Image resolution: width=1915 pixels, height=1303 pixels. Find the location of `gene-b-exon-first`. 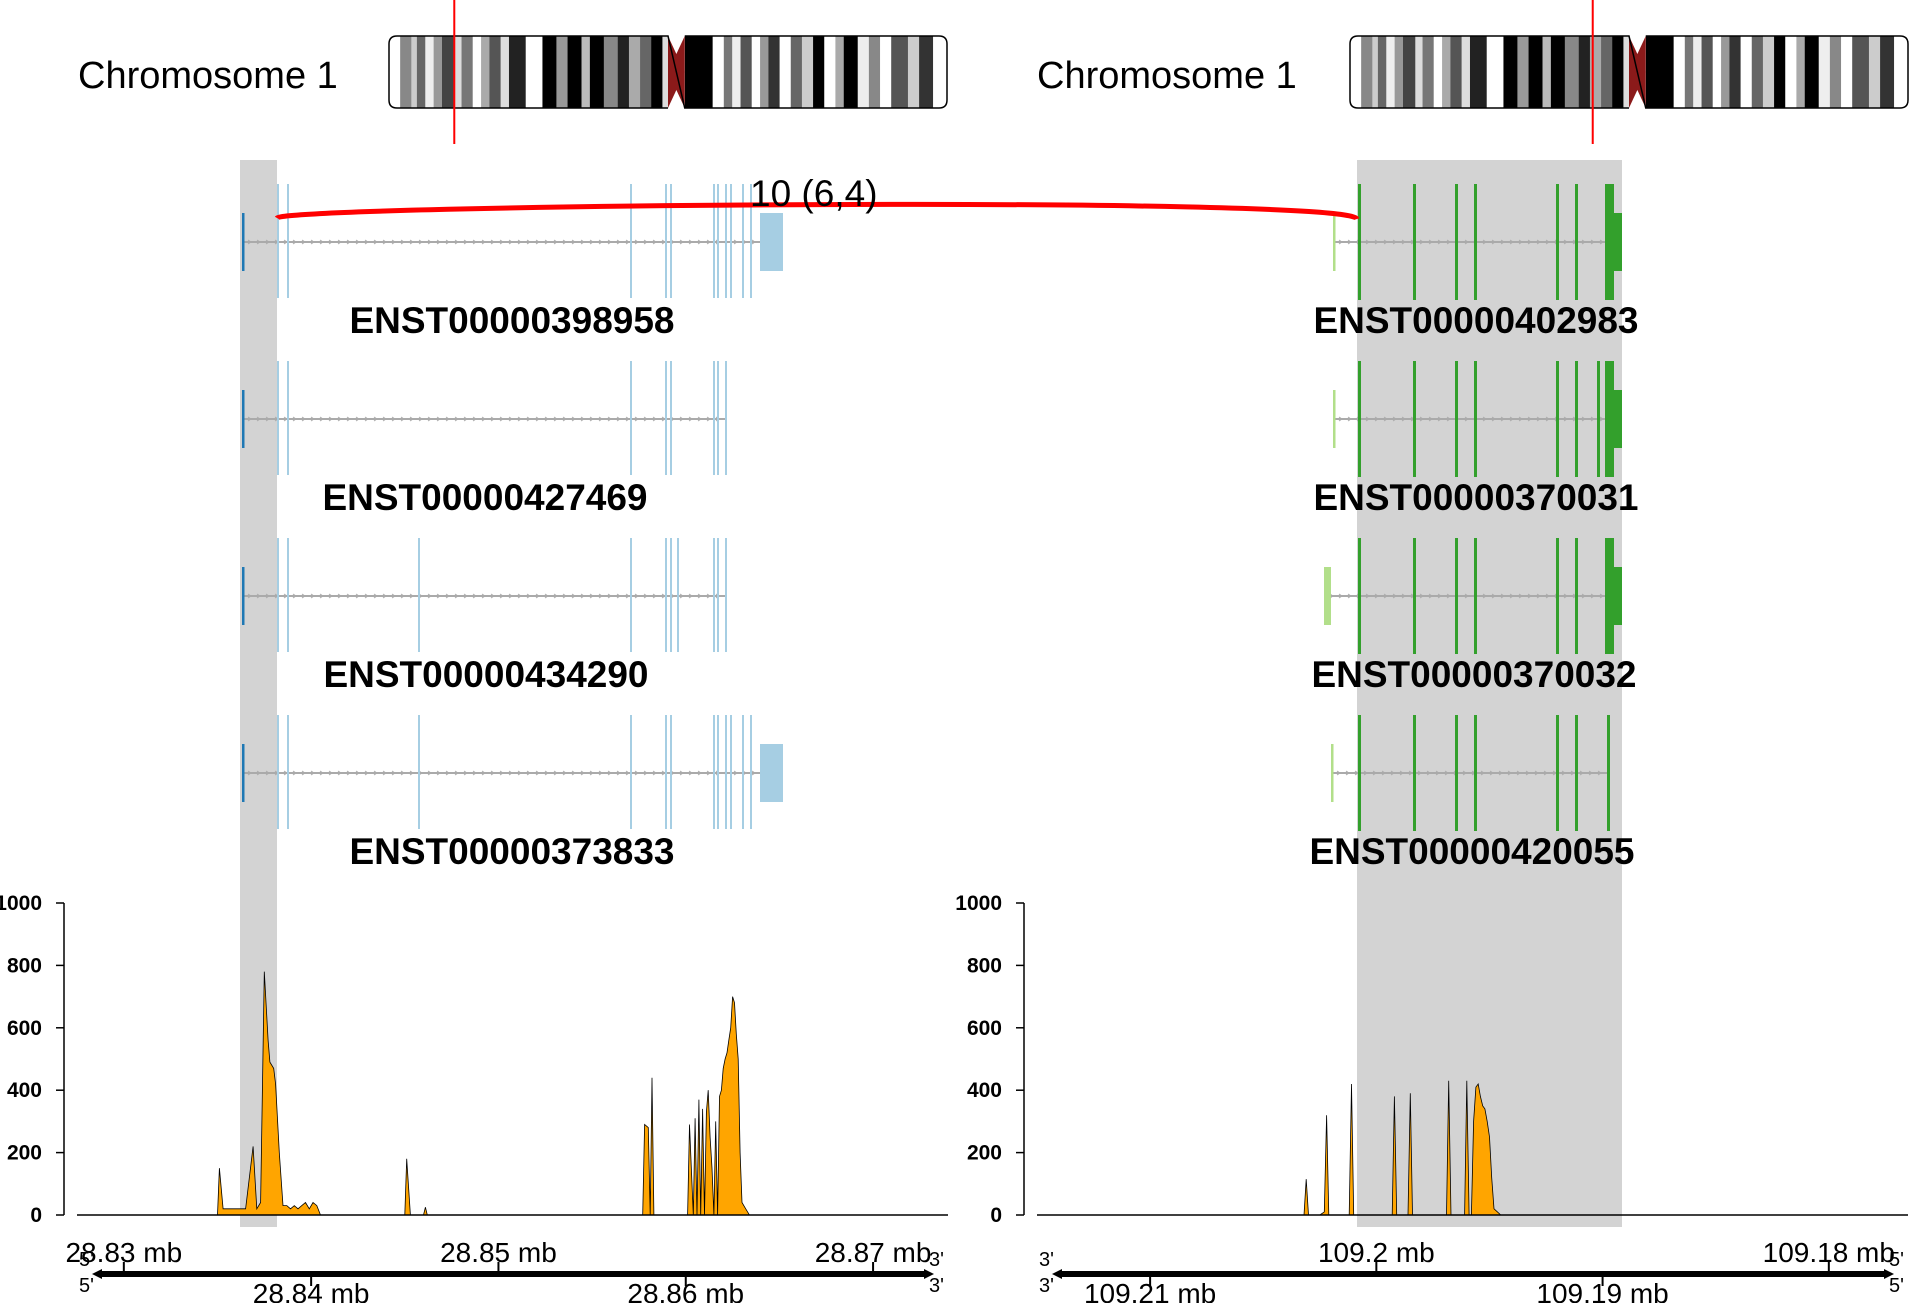

gene-b-exon-first is located at coordinates (1327, 596).